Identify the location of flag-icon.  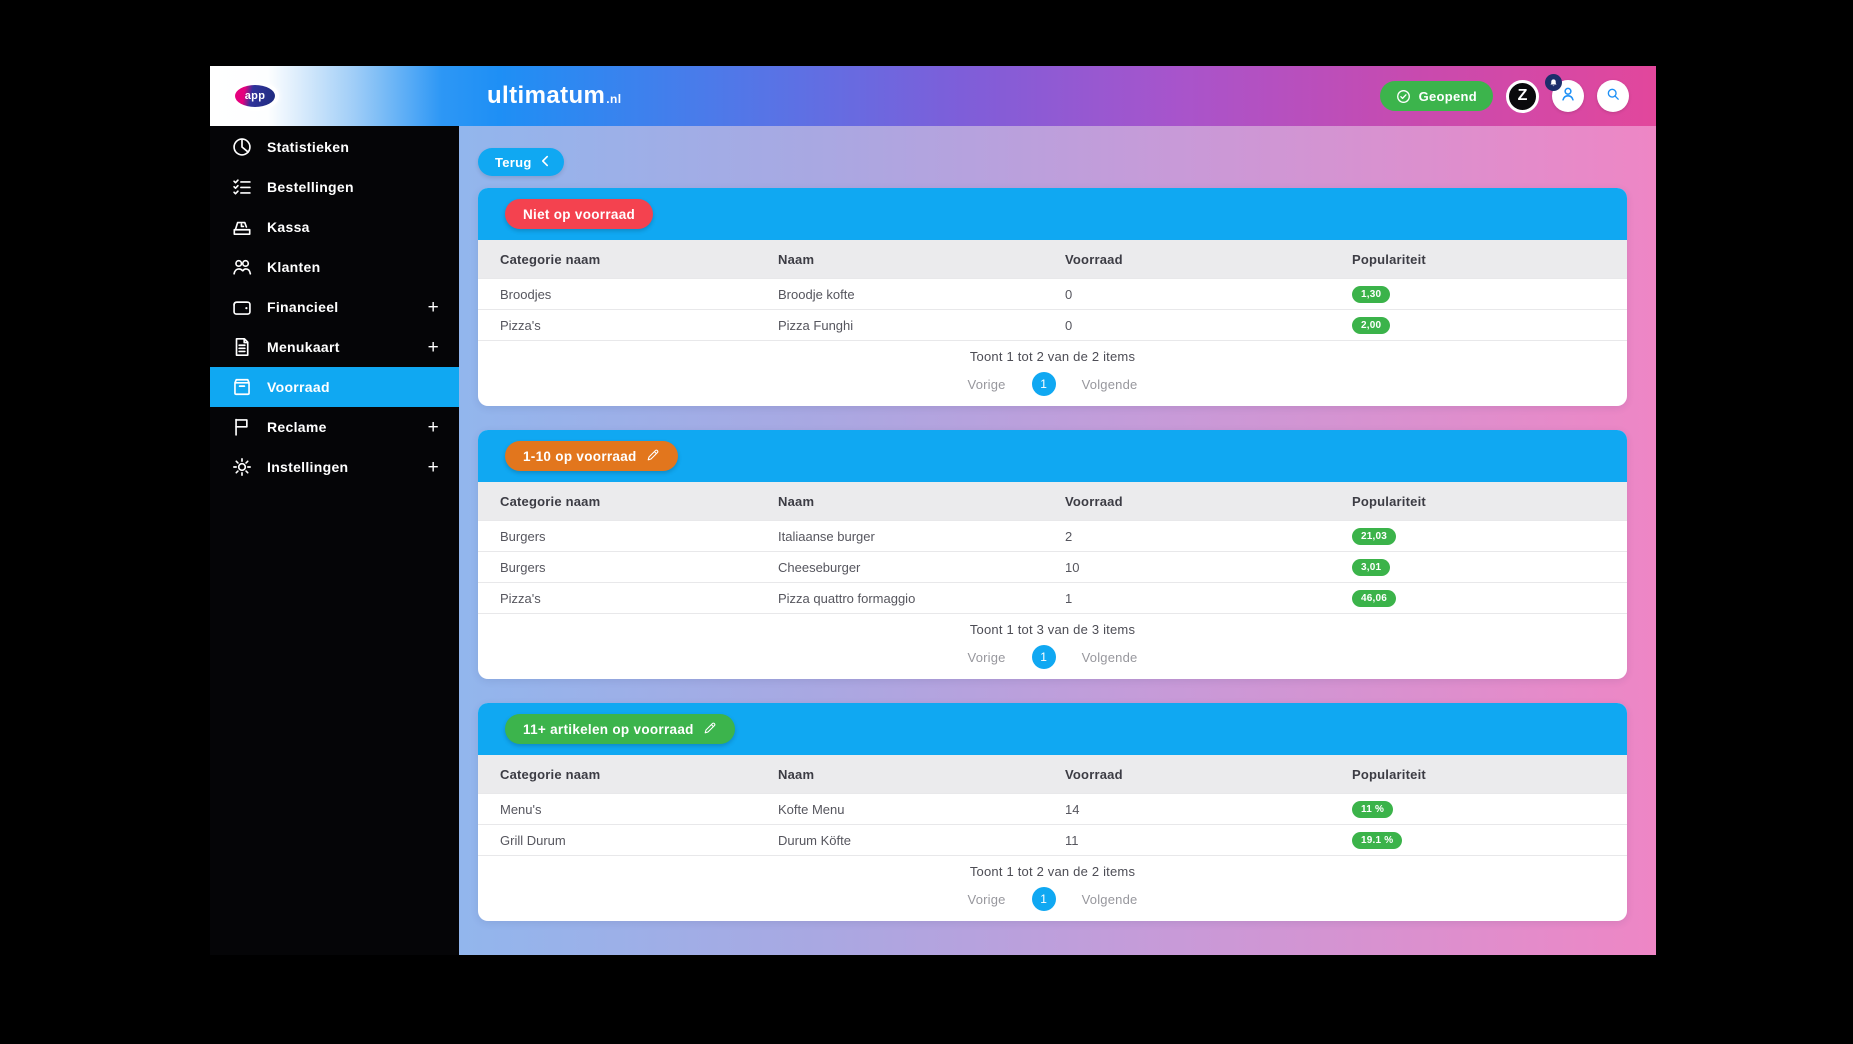
(242, 427).